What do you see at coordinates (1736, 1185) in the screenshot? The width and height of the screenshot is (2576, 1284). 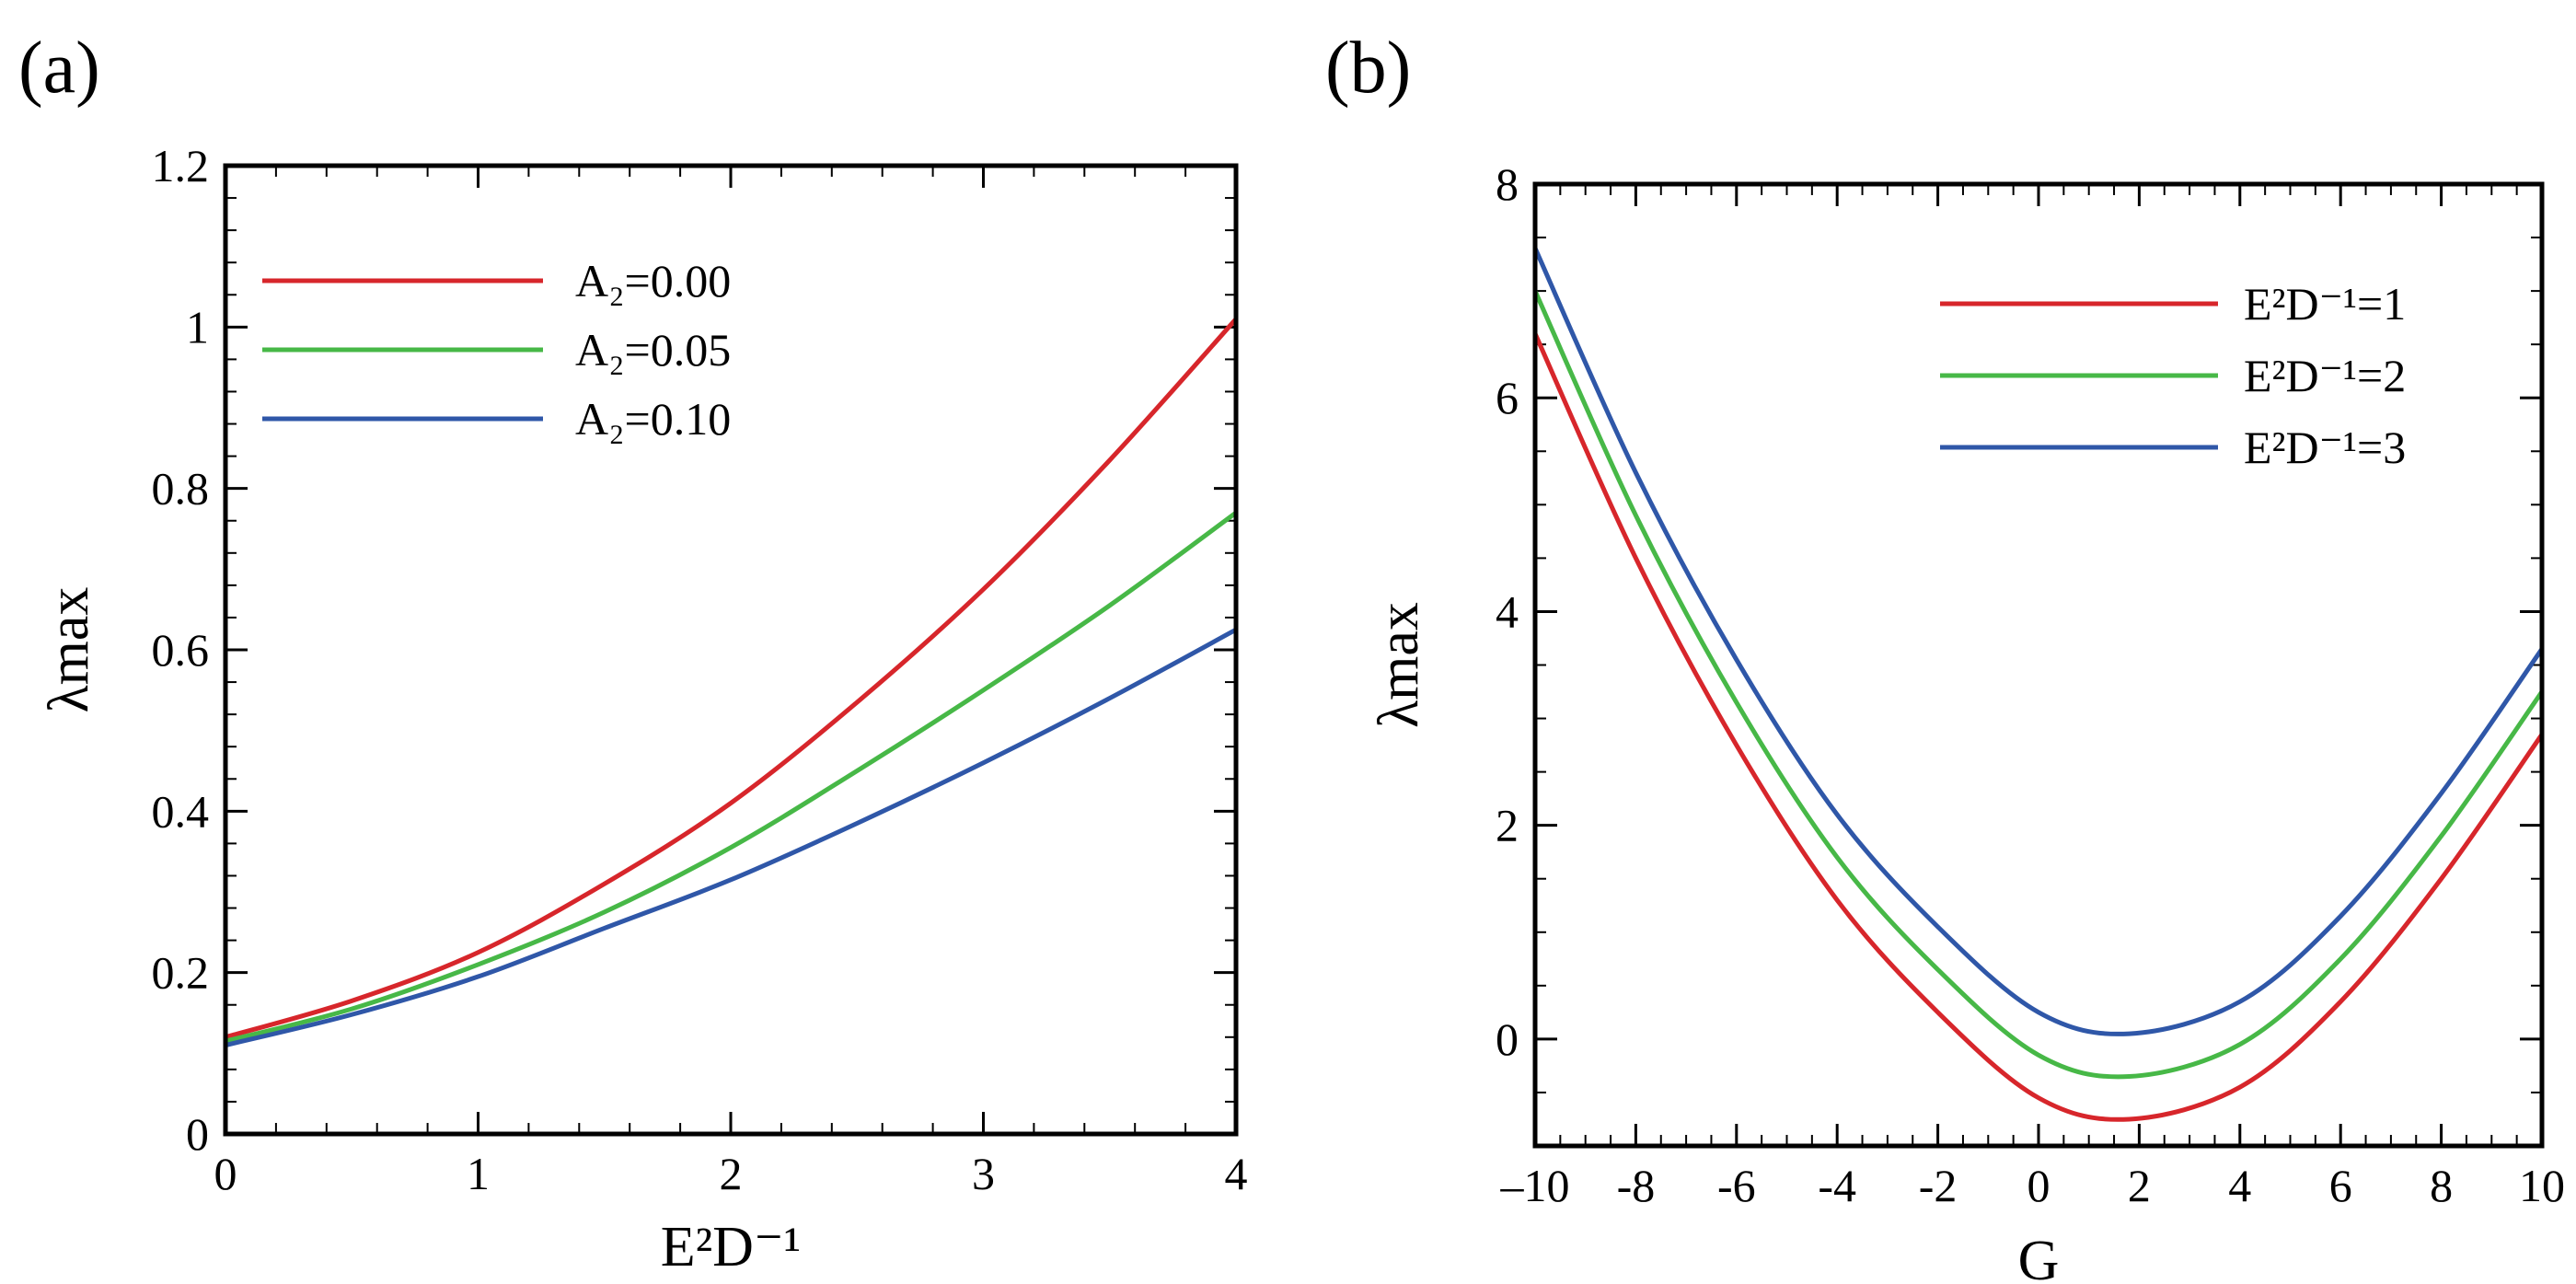 I see `x-tick-label: -6` at bounding box center [1736, 1185].